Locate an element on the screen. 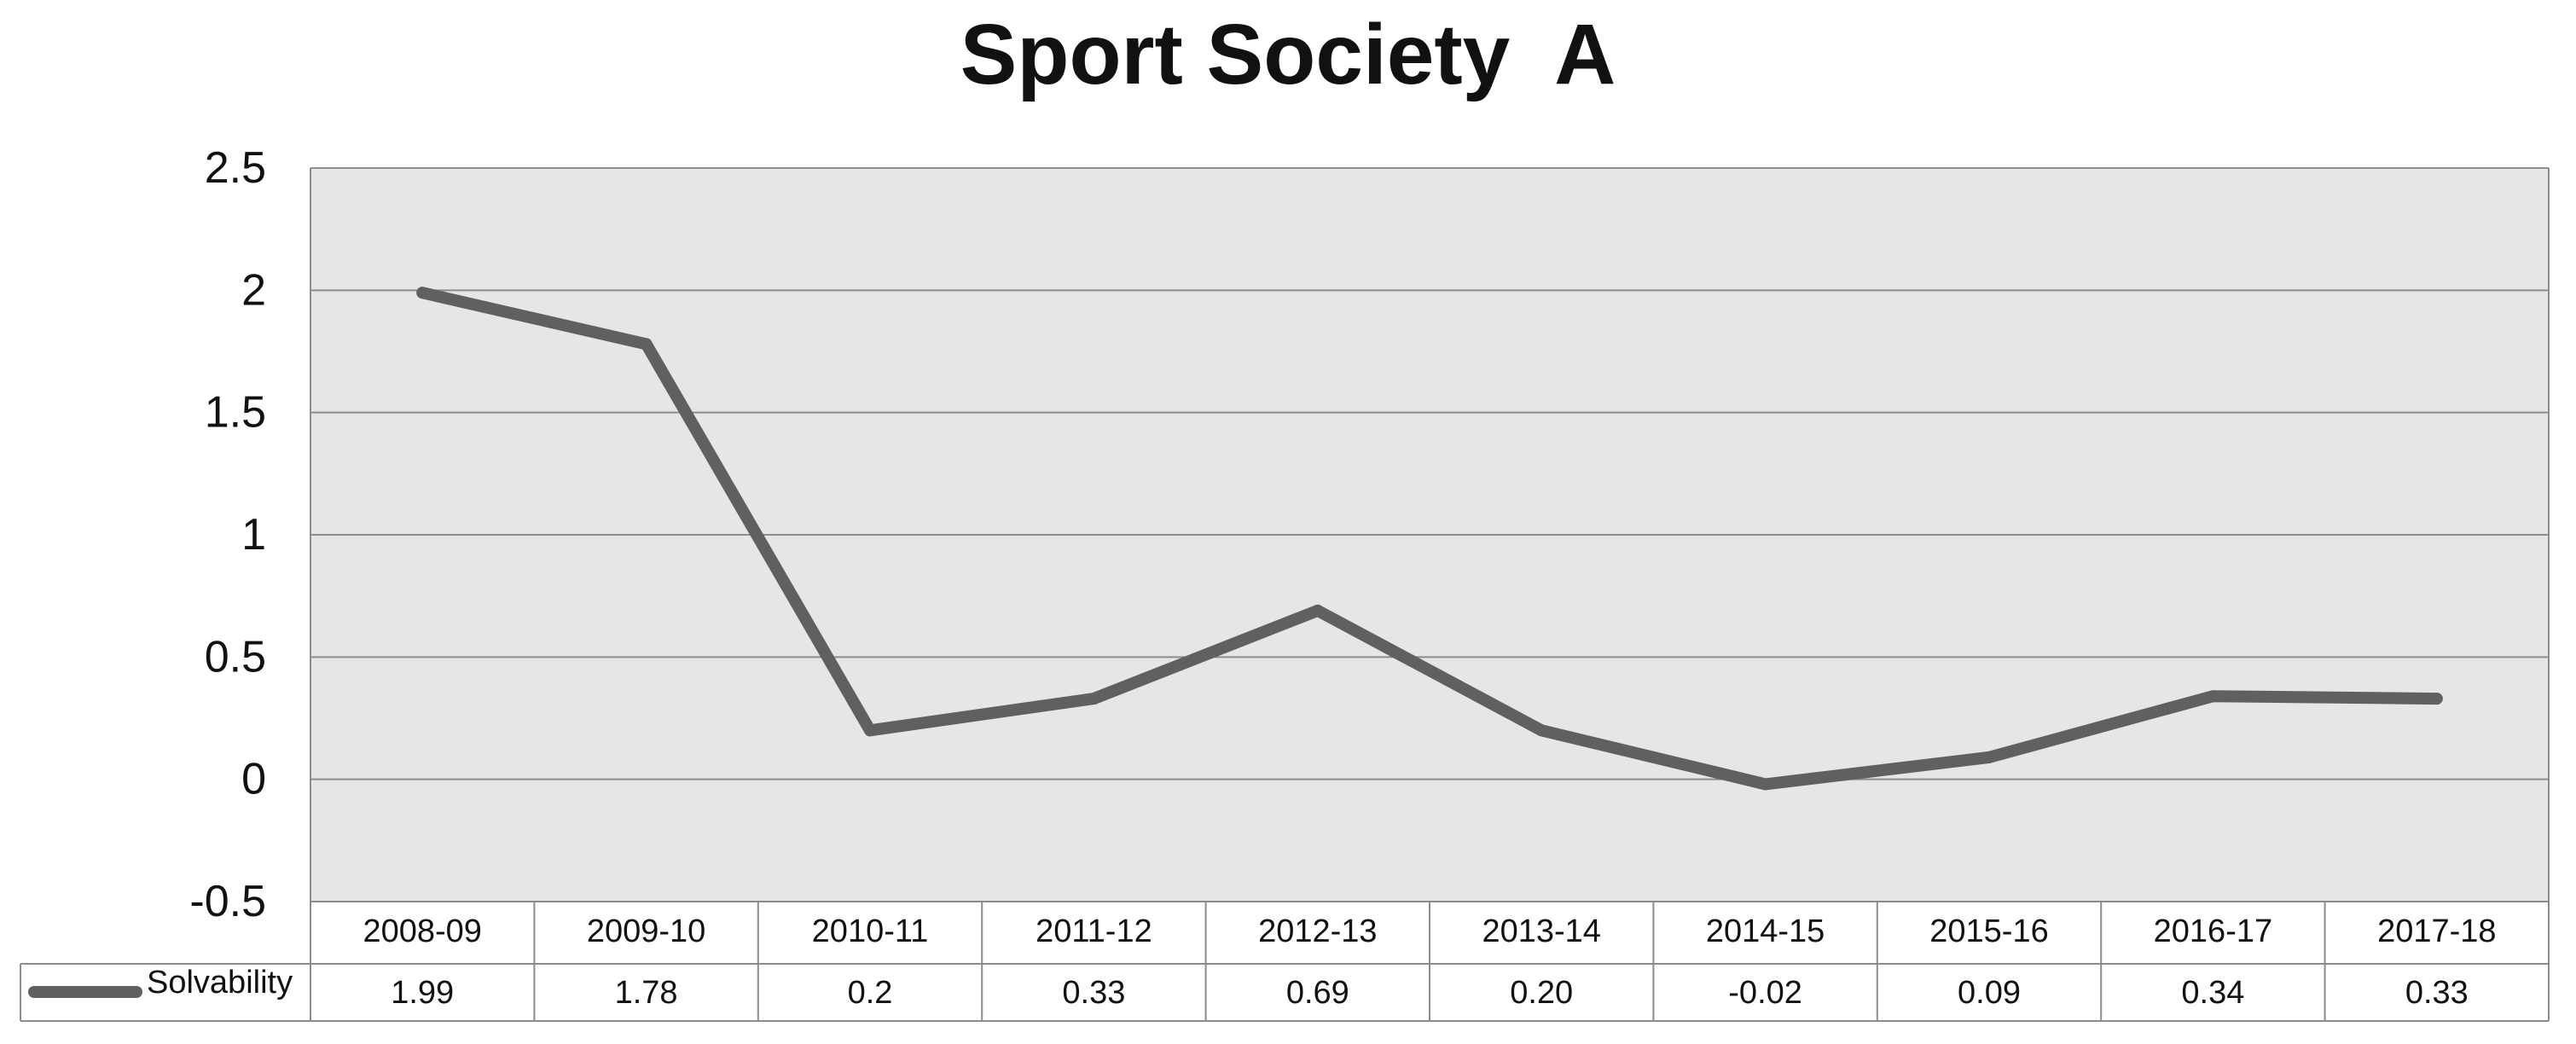  data-value-label: 1.78 is located at coordinates (646, 993).